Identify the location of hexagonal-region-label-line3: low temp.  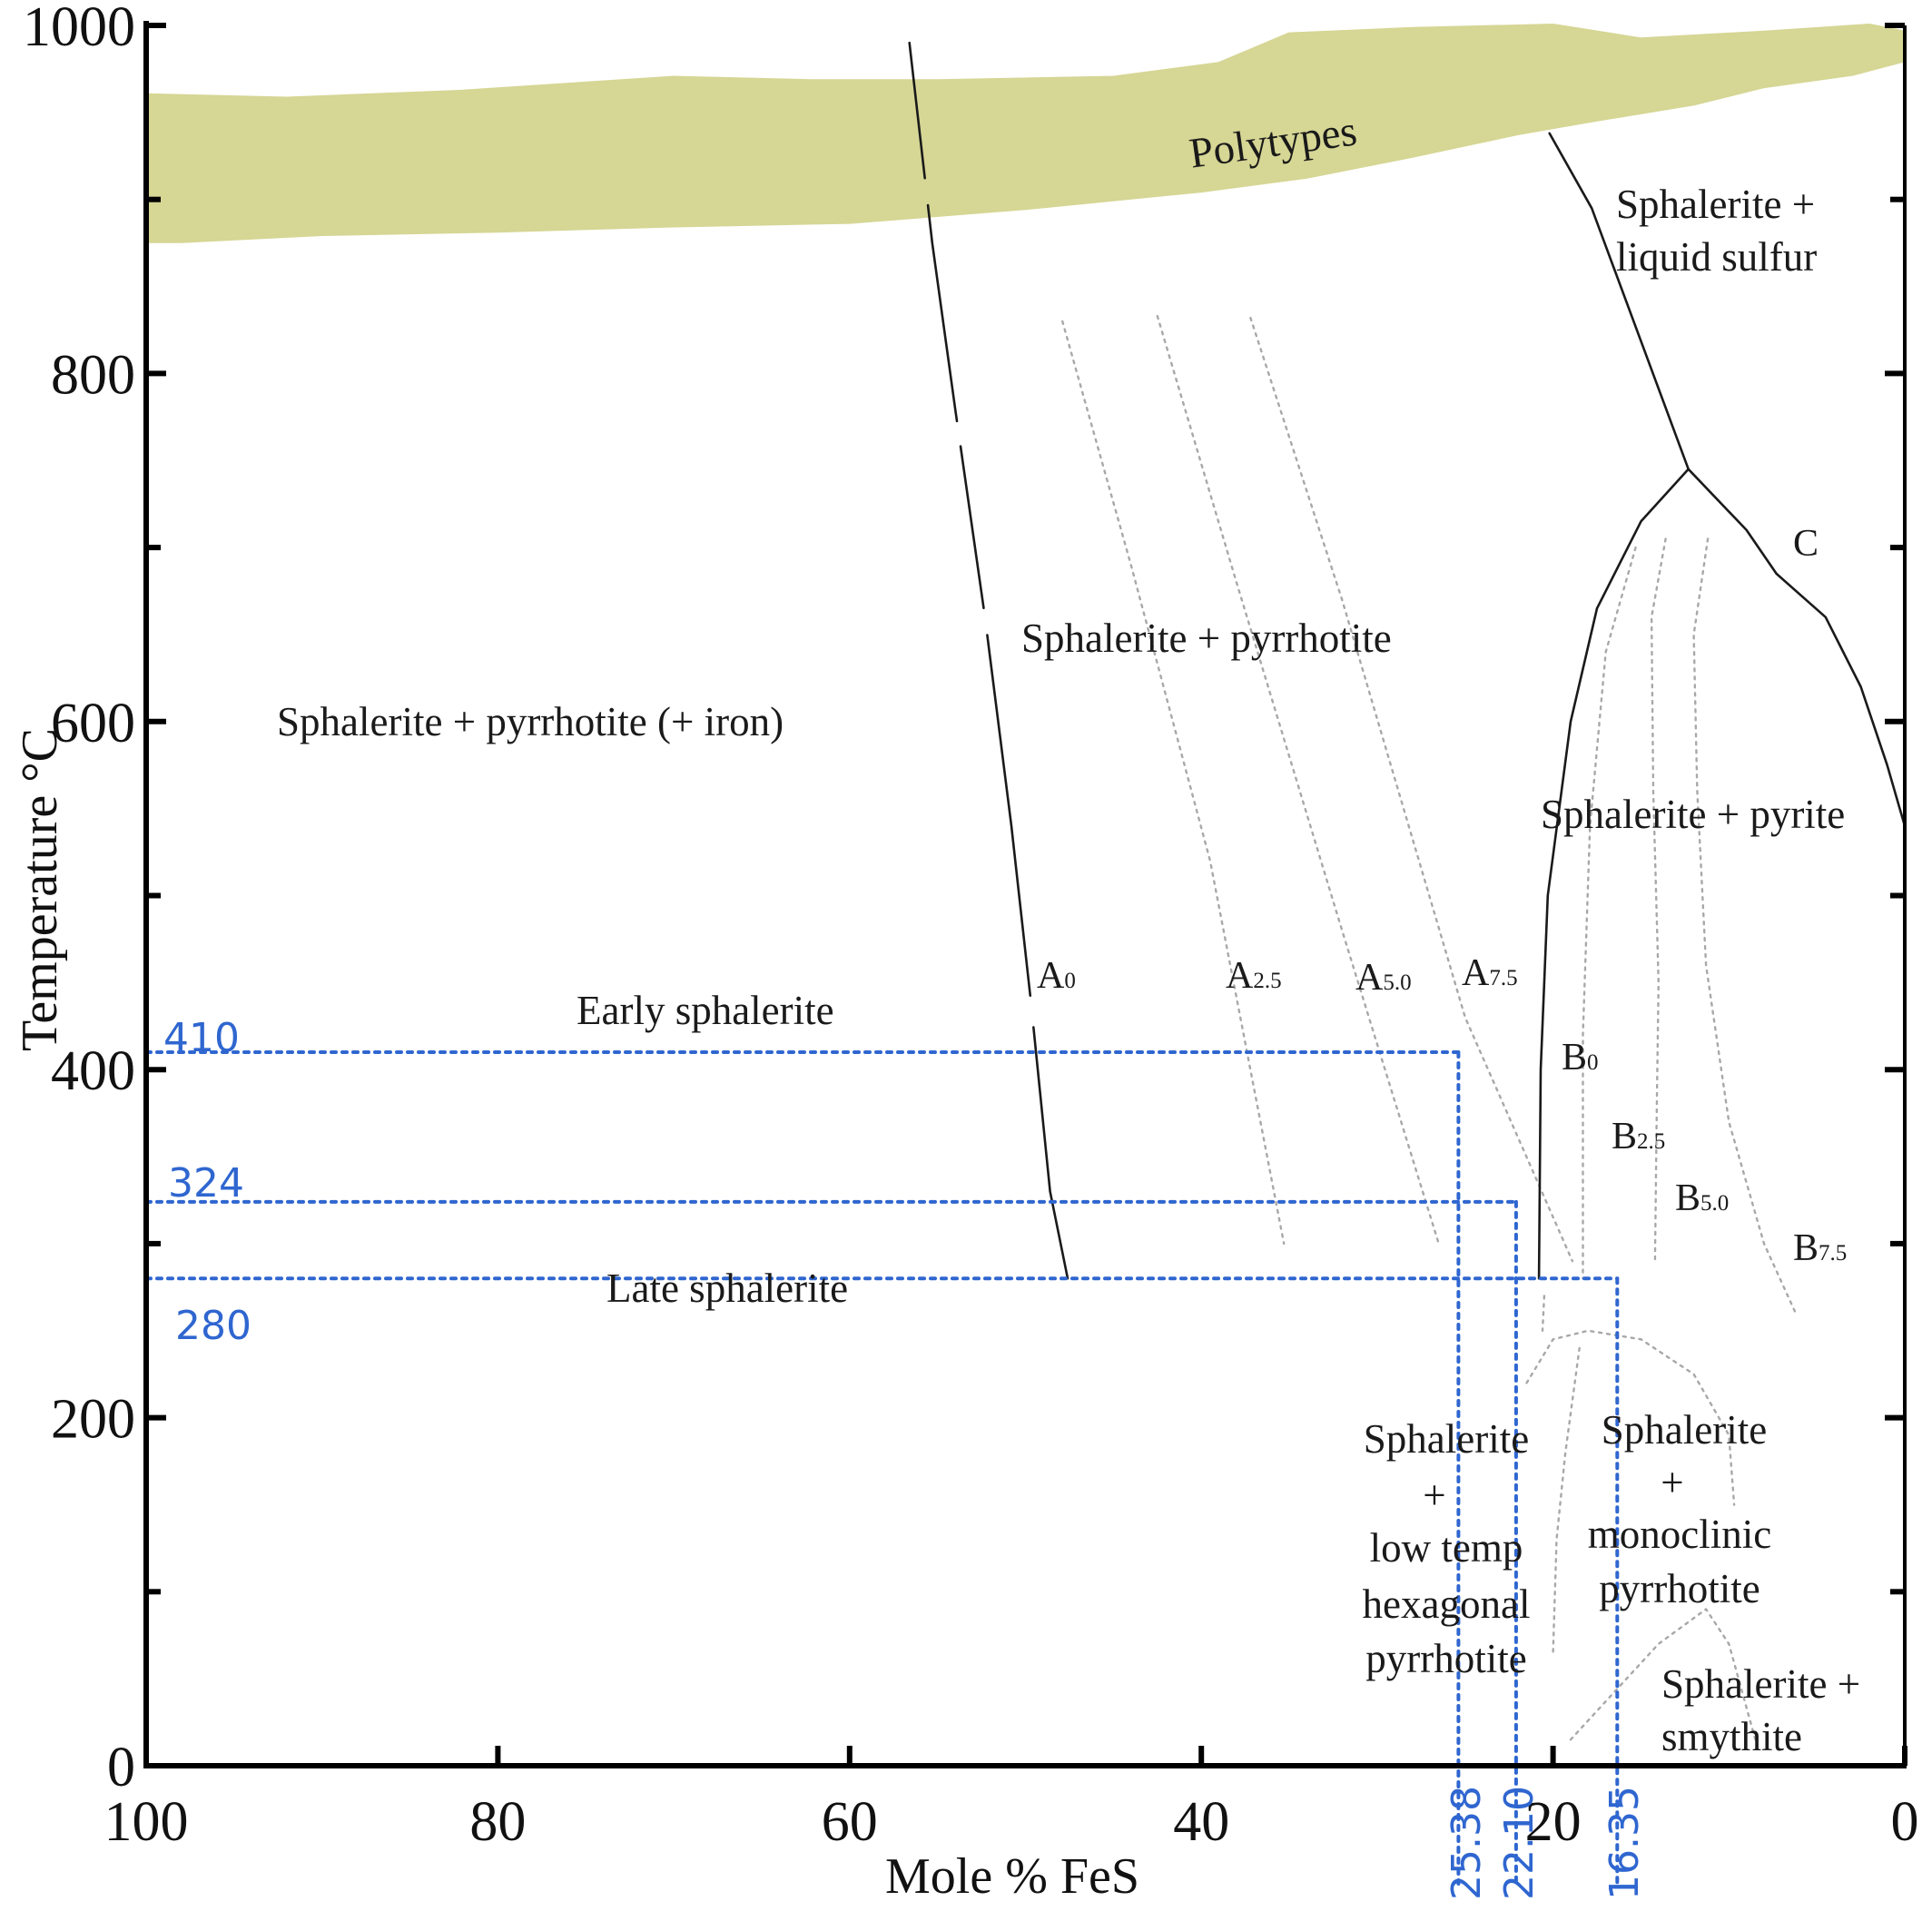
(1446, 1548).